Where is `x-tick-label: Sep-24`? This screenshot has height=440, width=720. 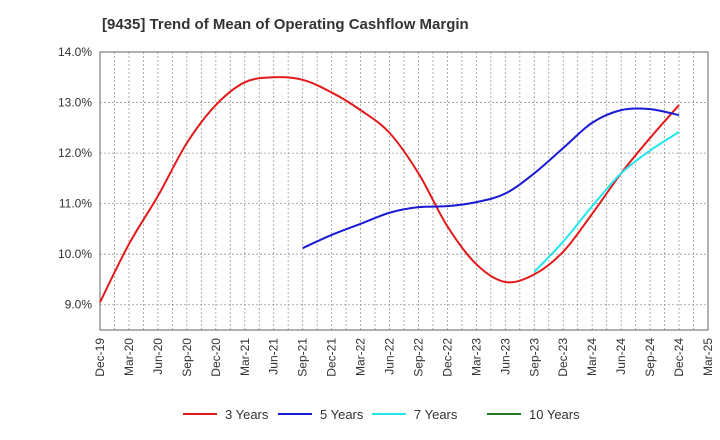 x-tick-label: Sep-24 is located at coordinates (650, 357).